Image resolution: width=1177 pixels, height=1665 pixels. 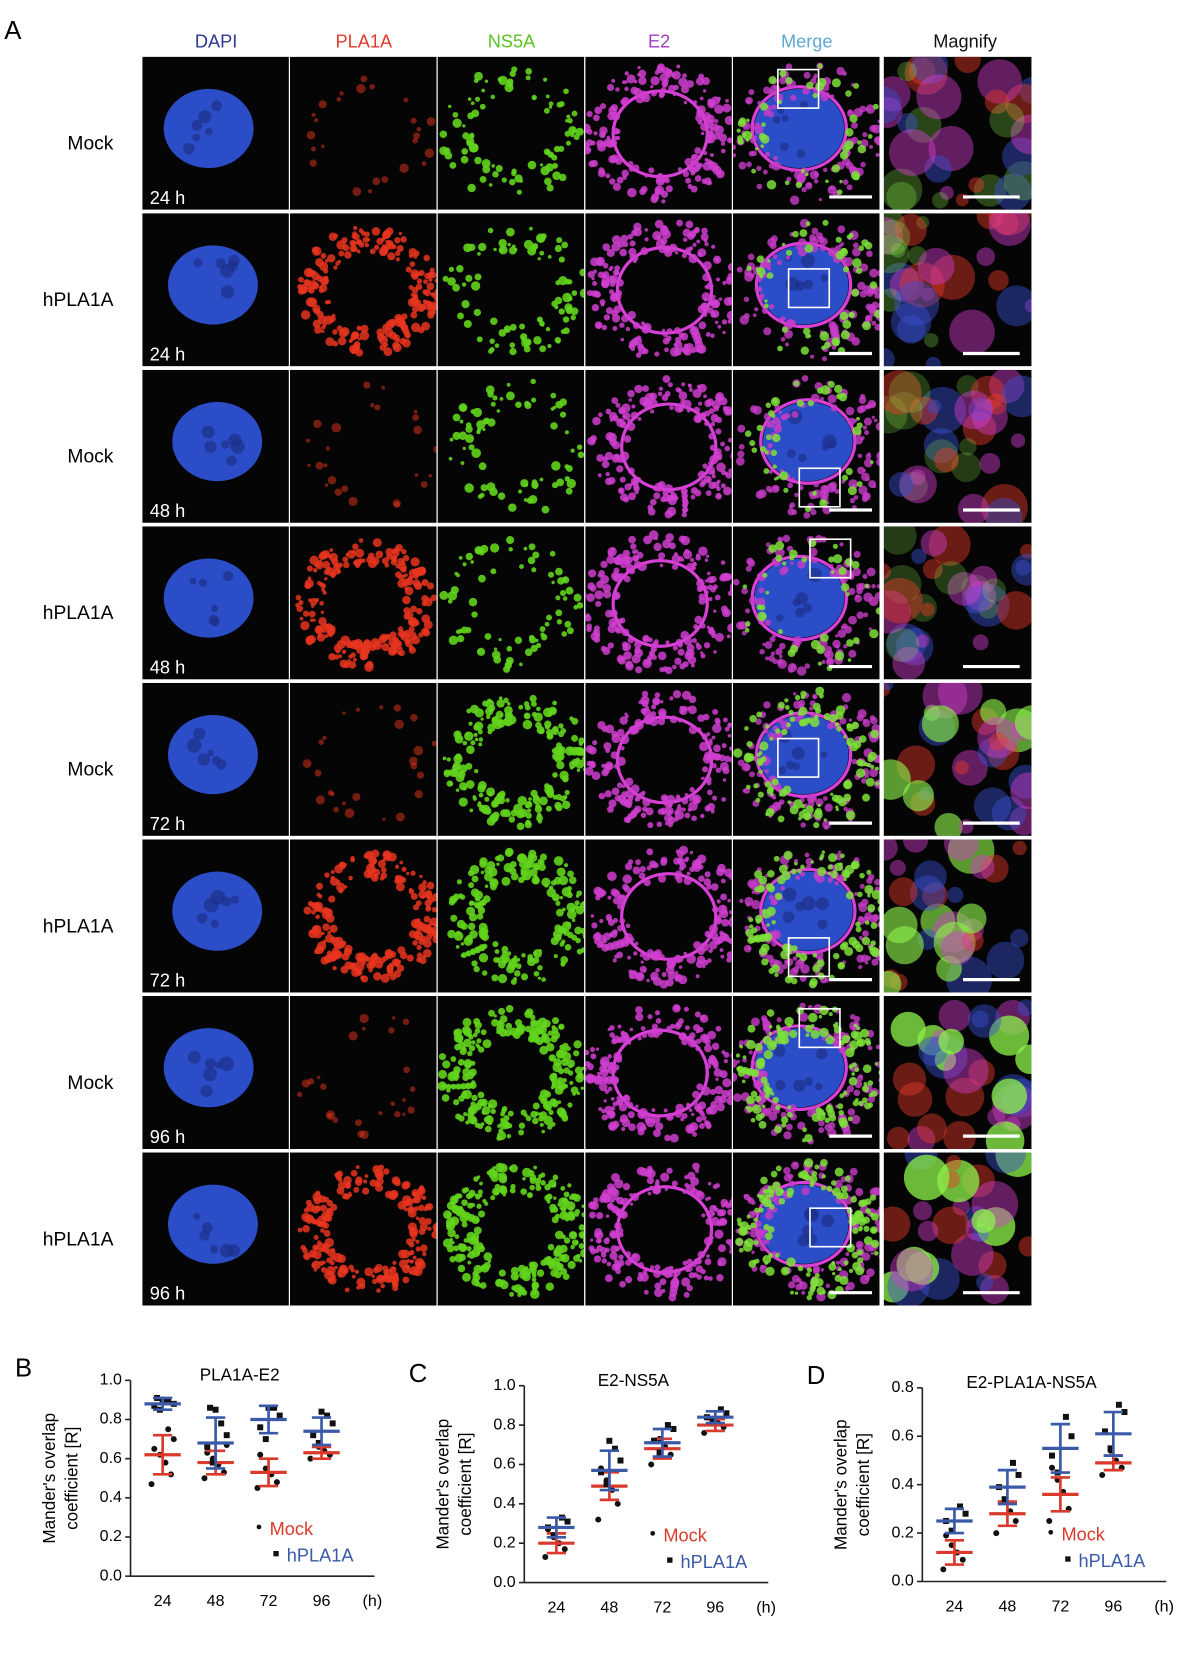 What do you see at coordinates (809, 957) in the screenshot?
I see `zoom-box` at bounding box center [809, 957].